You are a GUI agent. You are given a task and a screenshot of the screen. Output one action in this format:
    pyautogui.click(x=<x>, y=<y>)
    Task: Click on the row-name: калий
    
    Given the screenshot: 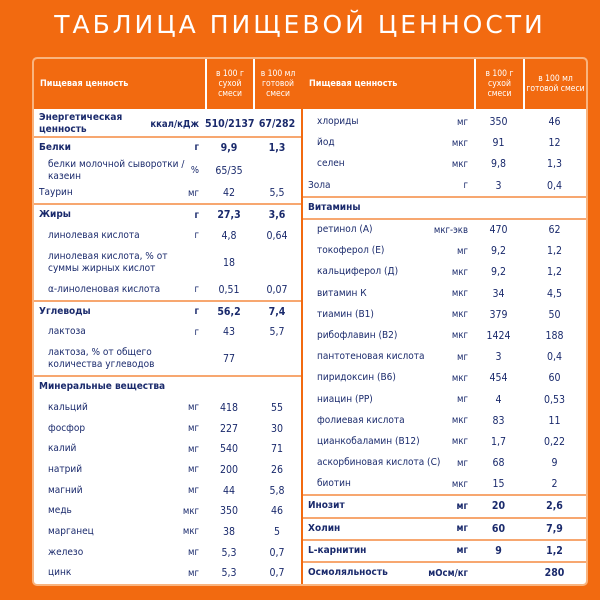 What is the action you would take?
    pyautogui.click(x=62, y=449)
    